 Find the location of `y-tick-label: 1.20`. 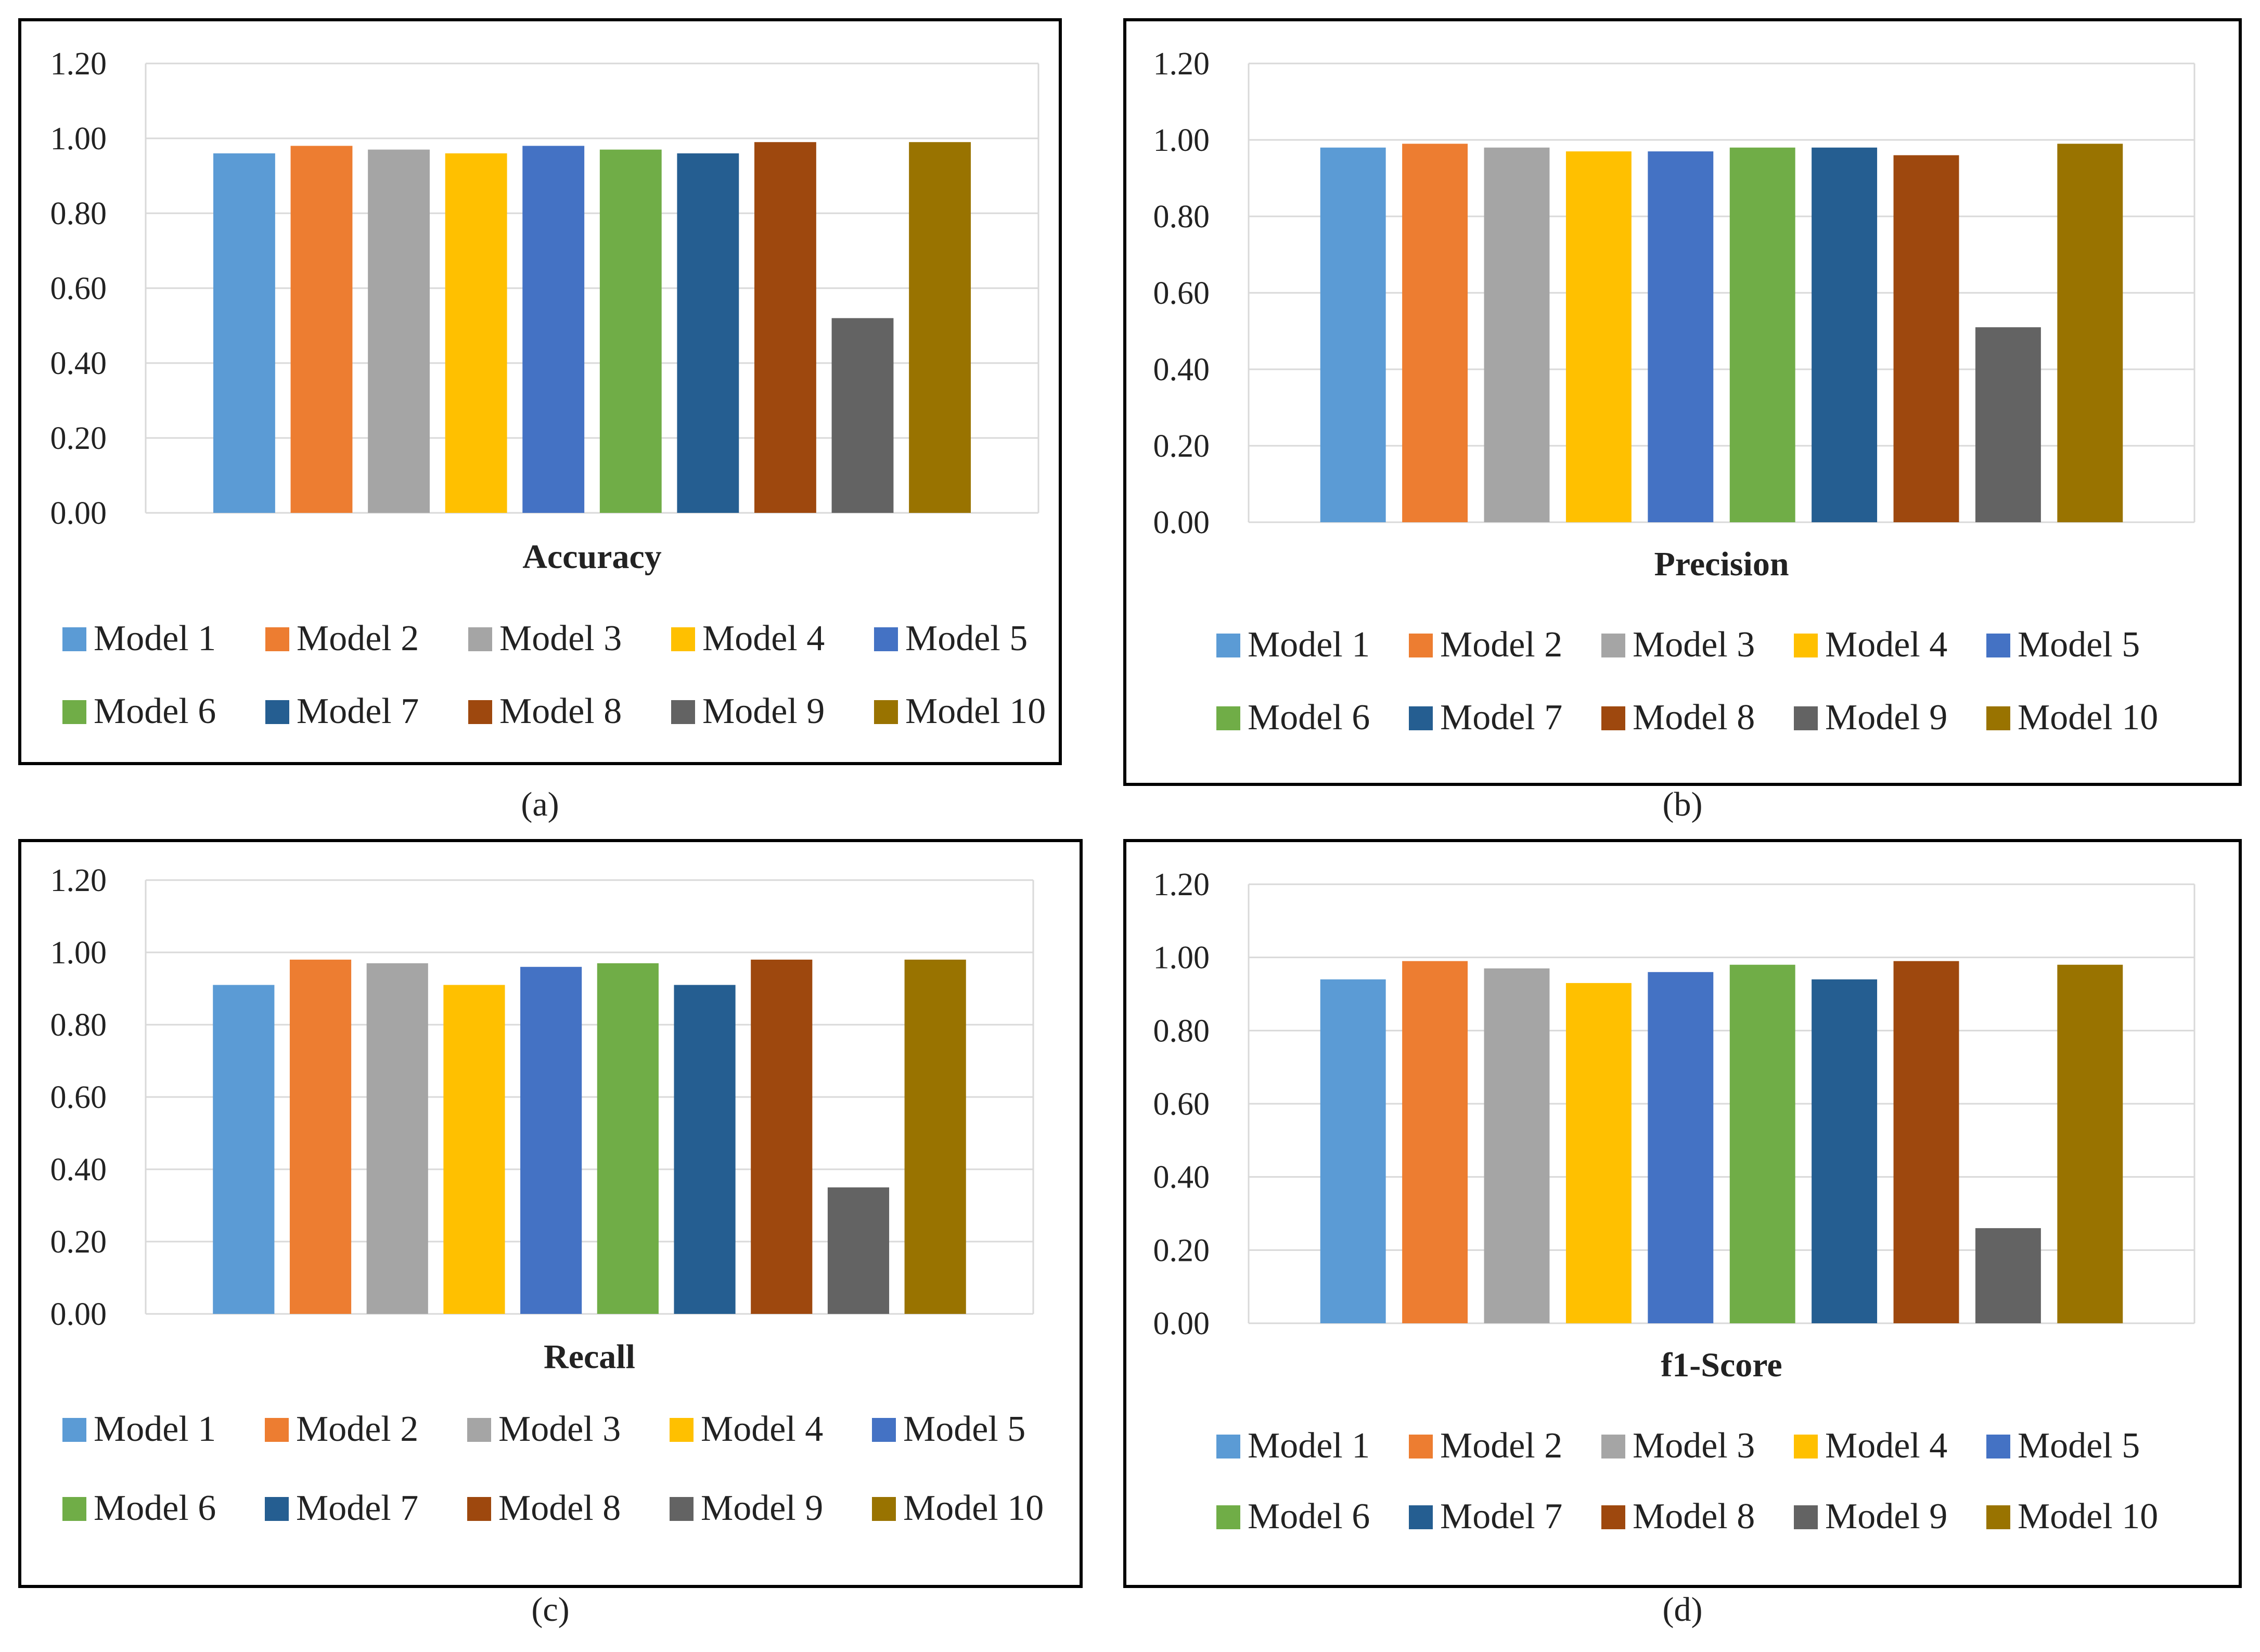

y-tick-label: 1.20 is located at coordinates (1181, 884).